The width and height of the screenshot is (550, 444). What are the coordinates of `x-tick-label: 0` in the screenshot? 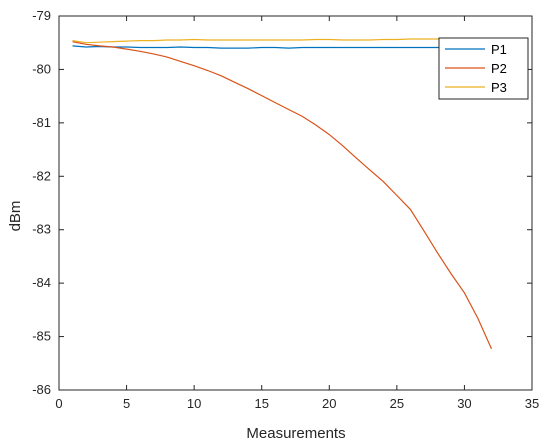 It's located at (58, 403).